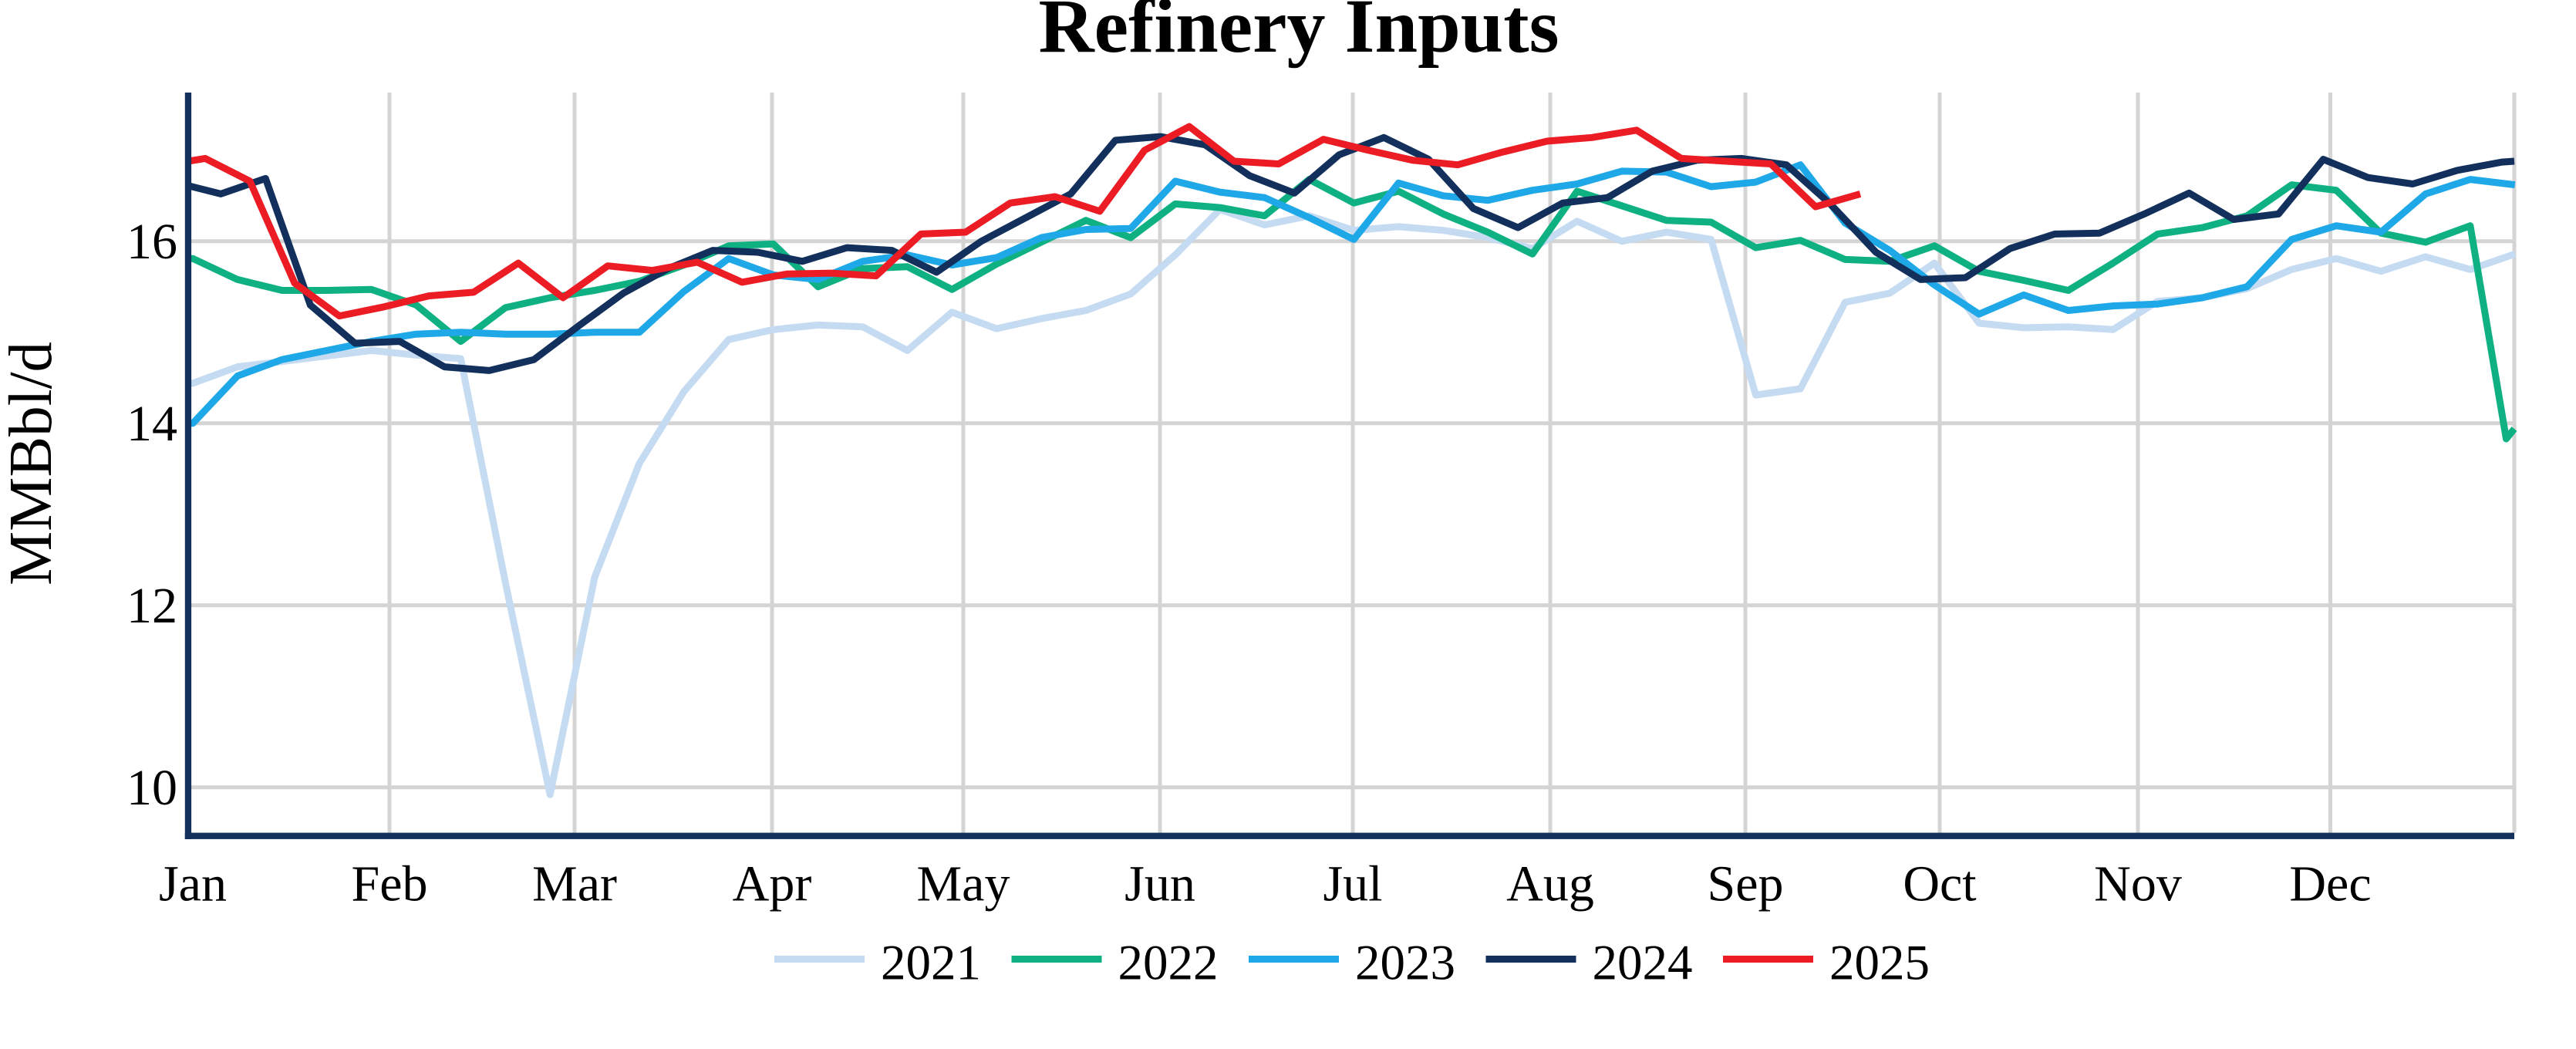  What do you see at coordinates (1168, 964) in the screenshot?
I see `svg-text: 2022` at bounding box center [1168, 964].